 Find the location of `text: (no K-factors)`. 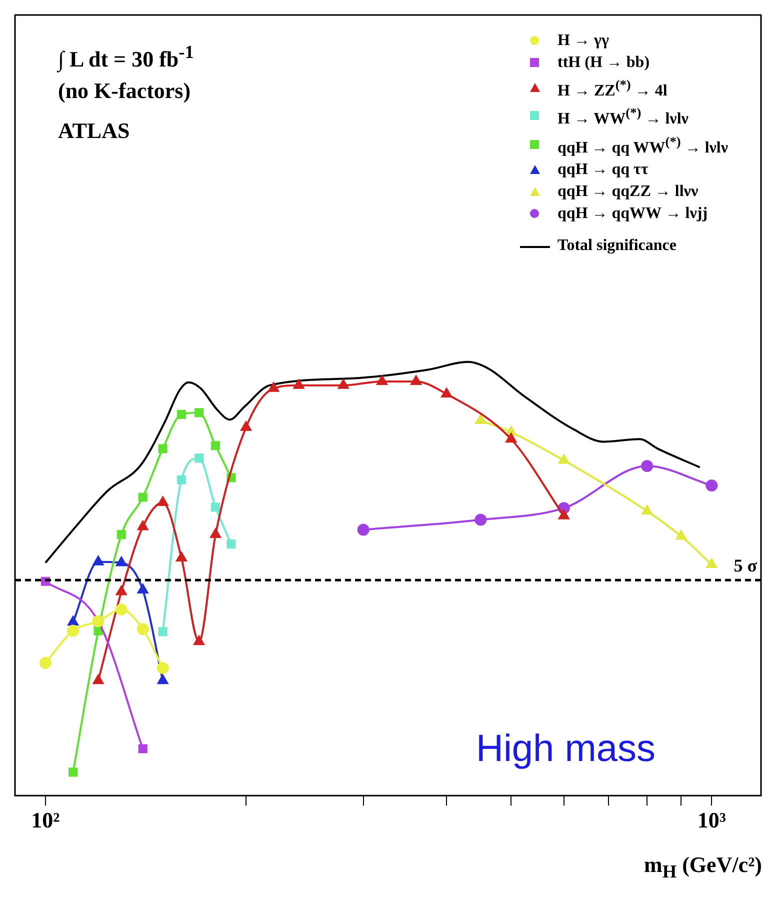

text: (no K-factors) is located at coordinates (125, 91).